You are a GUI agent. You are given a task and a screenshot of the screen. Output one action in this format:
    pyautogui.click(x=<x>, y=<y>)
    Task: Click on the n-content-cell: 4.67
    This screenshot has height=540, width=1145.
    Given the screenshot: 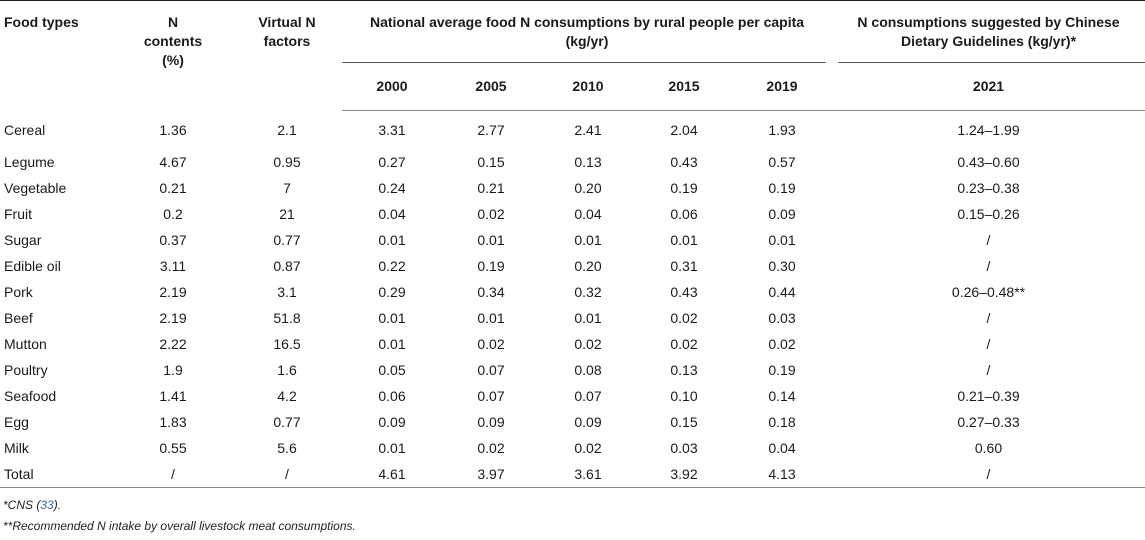 What is the action you would take?
    pyautogui.click(x=173, y=162)
    